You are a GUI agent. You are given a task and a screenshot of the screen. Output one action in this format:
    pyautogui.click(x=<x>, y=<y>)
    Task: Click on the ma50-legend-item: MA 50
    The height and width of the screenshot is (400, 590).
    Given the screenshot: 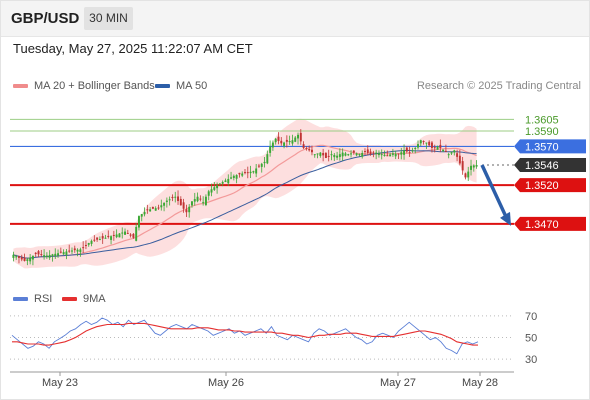 What is the action you would take?
    pyautogui.click(x=181, y=86)
    